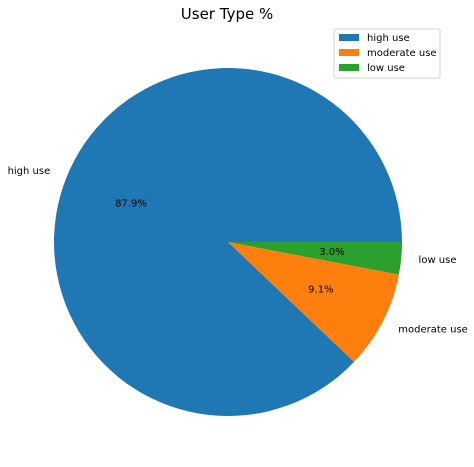 The width and height of the screenshot is (474, 467). Describe the element at coordinates (349, 37) in the screenshot. I see `legend-swatch-high-use` at that location.